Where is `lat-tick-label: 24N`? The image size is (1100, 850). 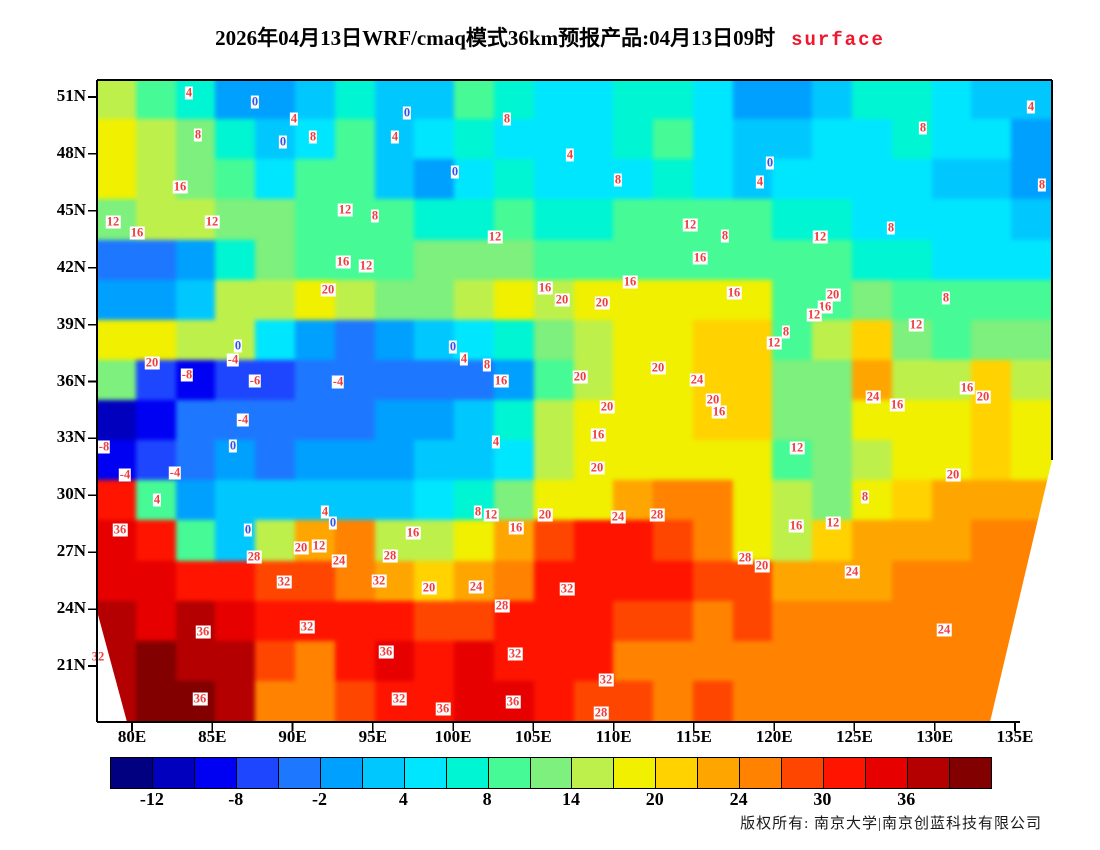 lat-tick-label: 24N is located at coordinates (71, 608).